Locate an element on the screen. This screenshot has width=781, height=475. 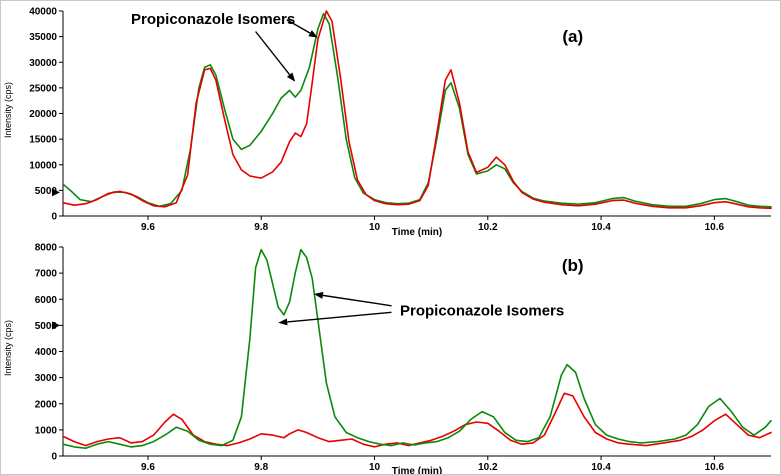
y-tick-label: 1000 is located at coordinates (46, 430).